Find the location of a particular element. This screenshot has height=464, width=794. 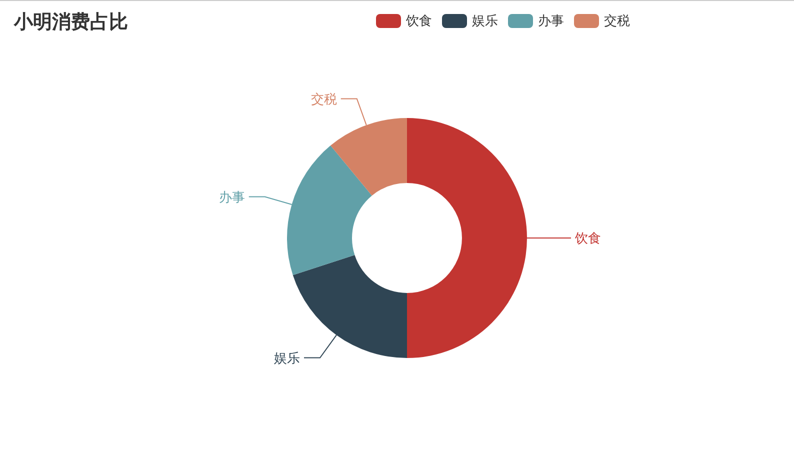

slice-label: 办事 is located at coordinates (231, 198).